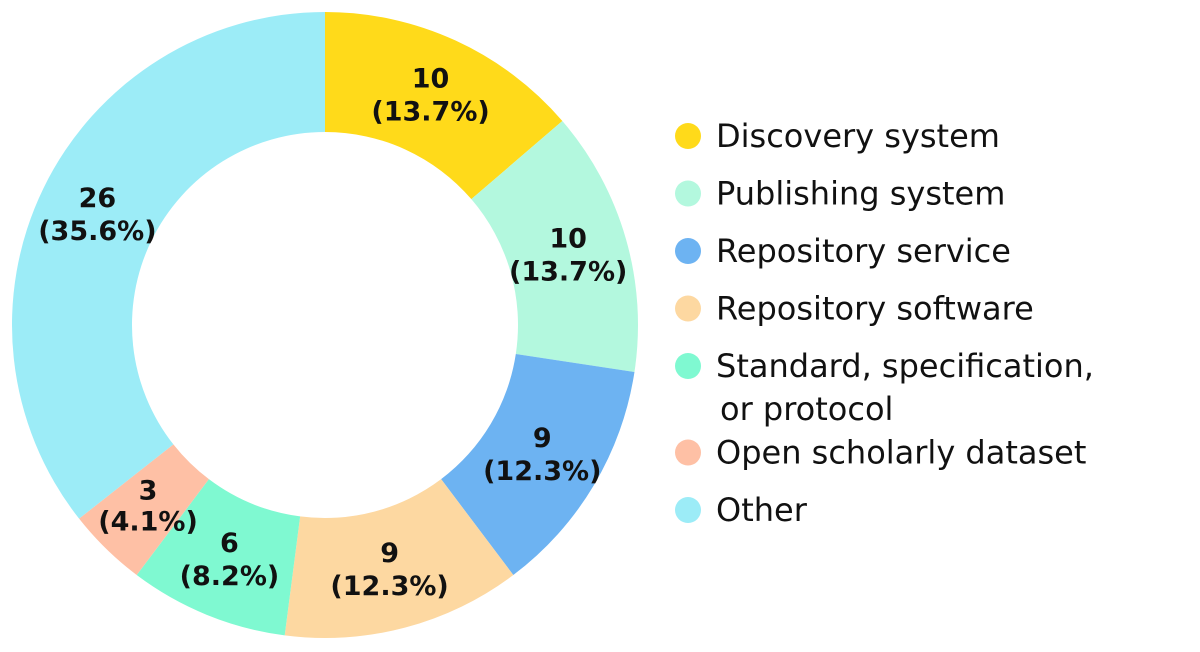  I want to click on legend-item-repository-software: Repository software, so click(854, 309).